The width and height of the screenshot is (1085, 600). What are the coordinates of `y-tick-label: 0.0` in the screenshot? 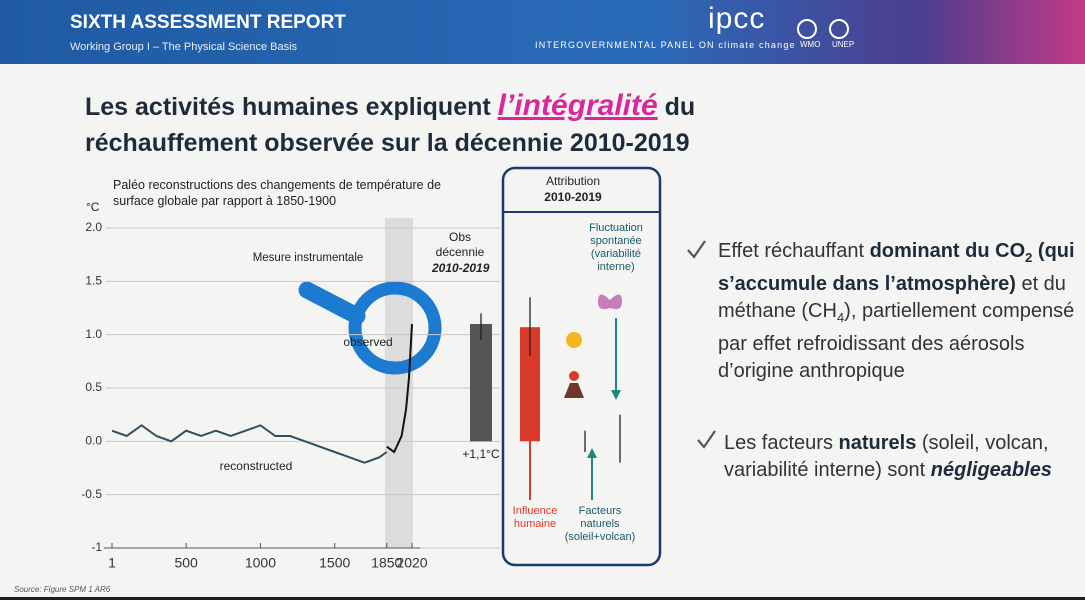 It's located at (93, 441).